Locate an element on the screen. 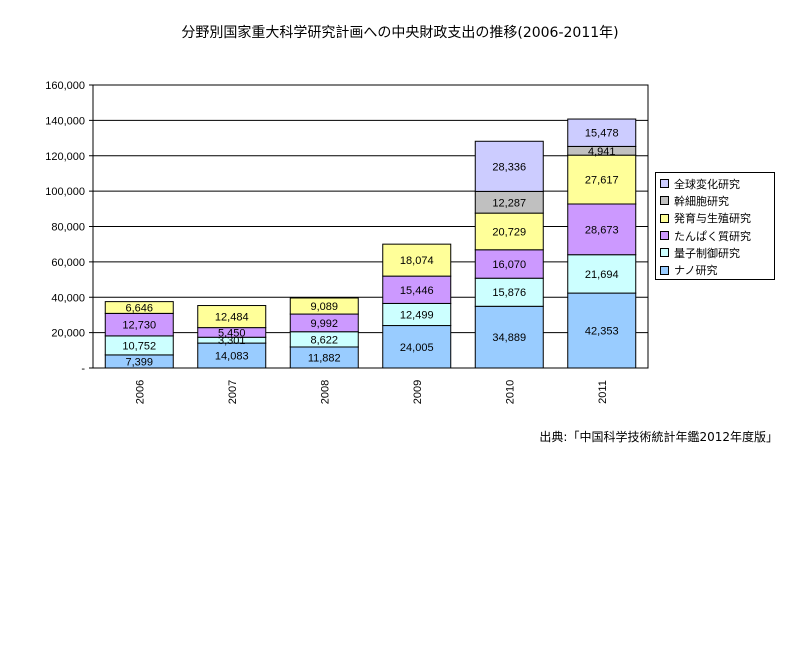  data-label: 24,005 is located at coordinates (417, 348).